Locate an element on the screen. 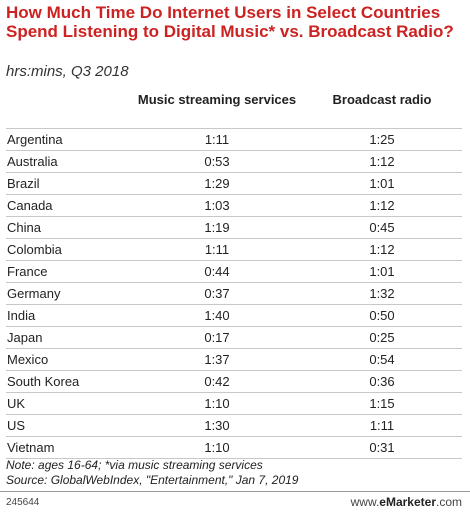  cell-music-streaming: 1:37 is located at coordinates (217, 359).